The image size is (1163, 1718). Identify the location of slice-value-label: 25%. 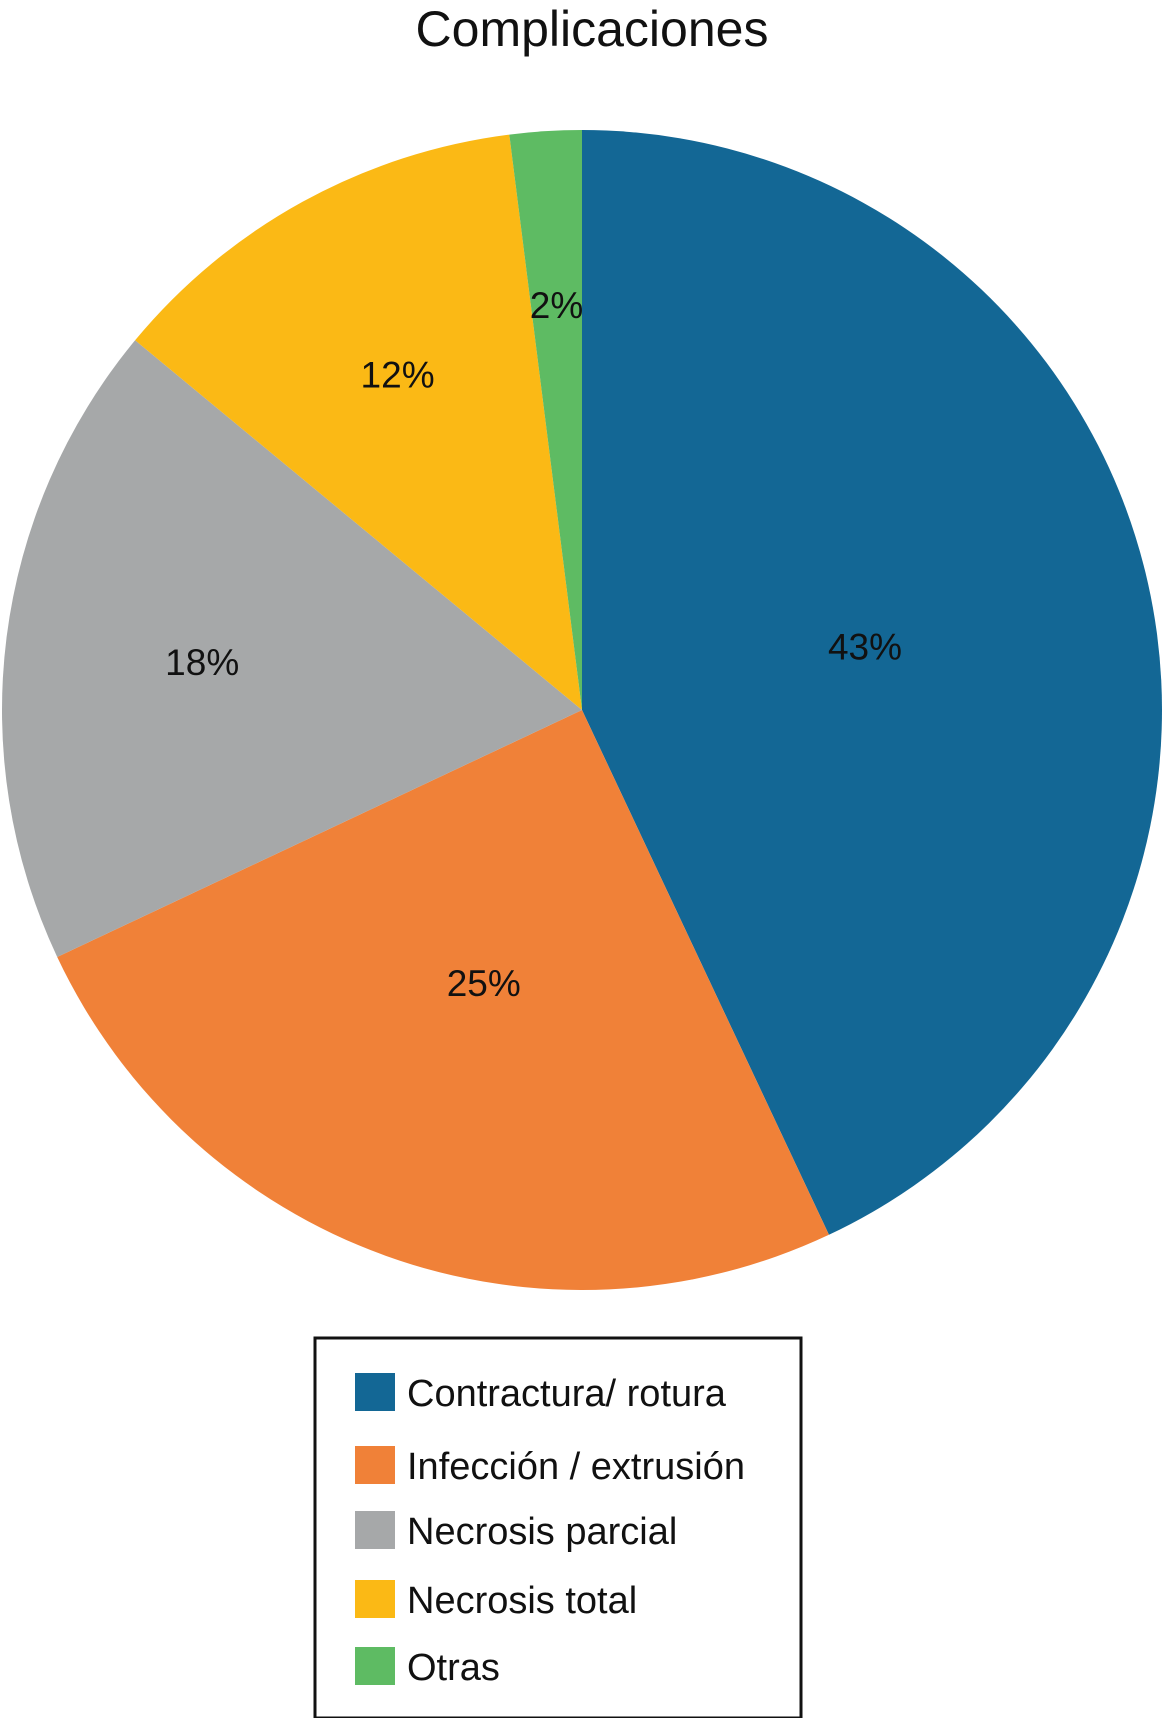
(484, 983).